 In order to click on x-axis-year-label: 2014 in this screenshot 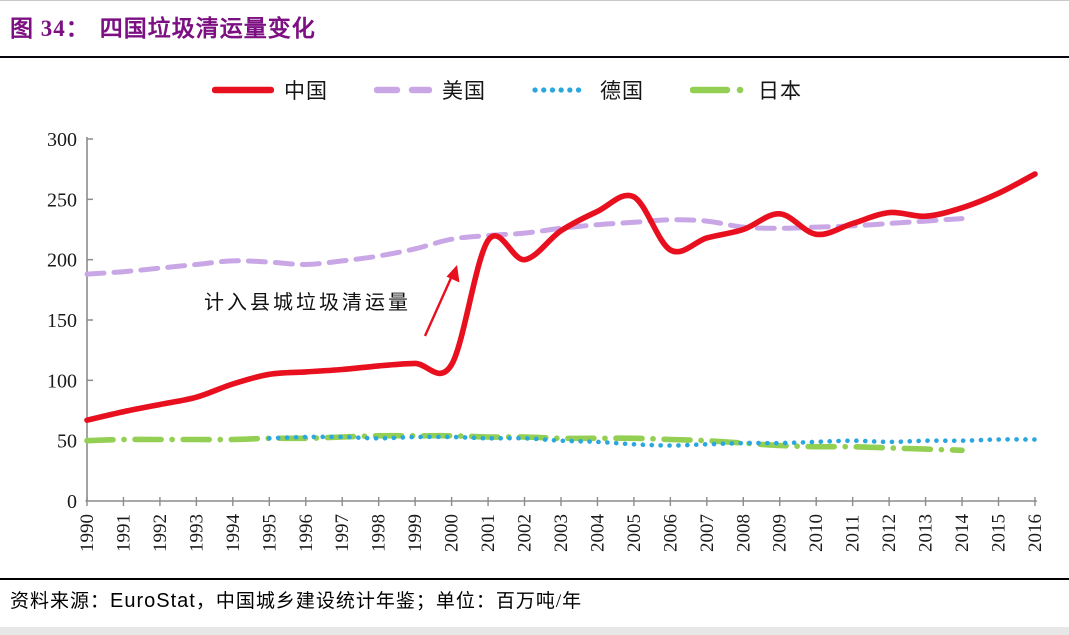, I will do `click(962, 533)`.